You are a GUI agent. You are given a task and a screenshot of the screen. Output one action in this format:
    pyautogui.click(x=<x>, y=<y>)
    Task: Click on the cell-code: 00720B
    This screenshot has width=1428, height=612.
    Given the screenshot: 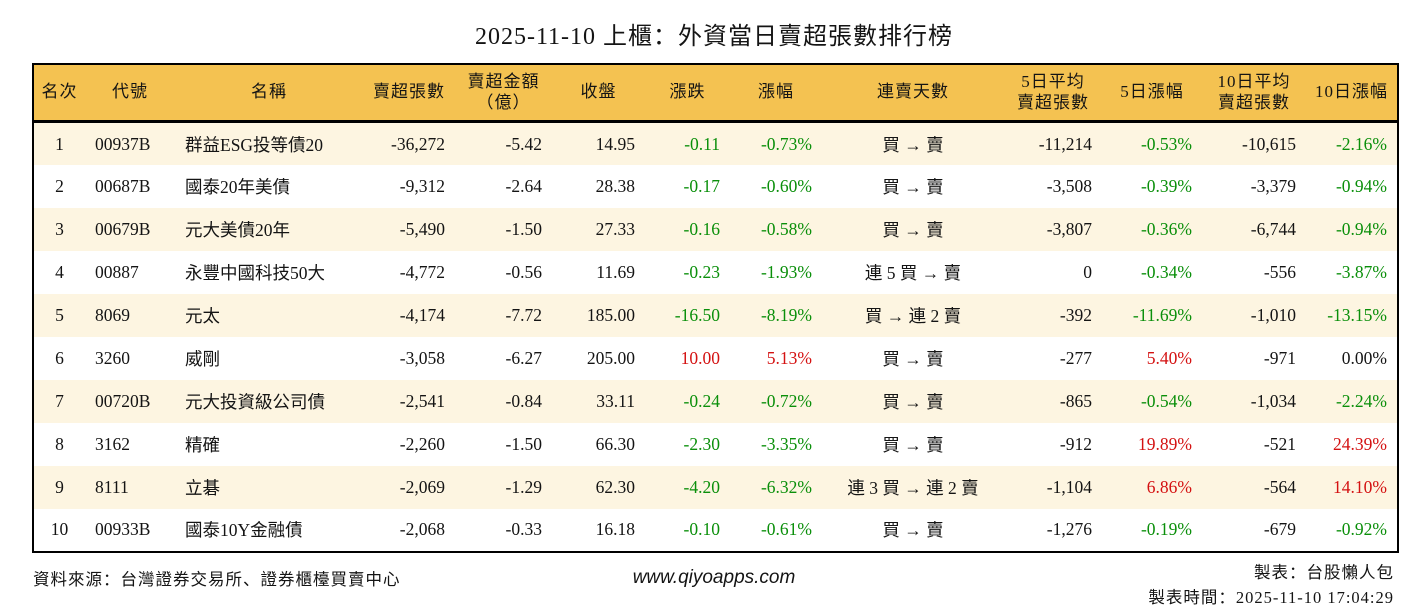 What is the action you would take?
    pyautogui.click(x=123, y=400)
    